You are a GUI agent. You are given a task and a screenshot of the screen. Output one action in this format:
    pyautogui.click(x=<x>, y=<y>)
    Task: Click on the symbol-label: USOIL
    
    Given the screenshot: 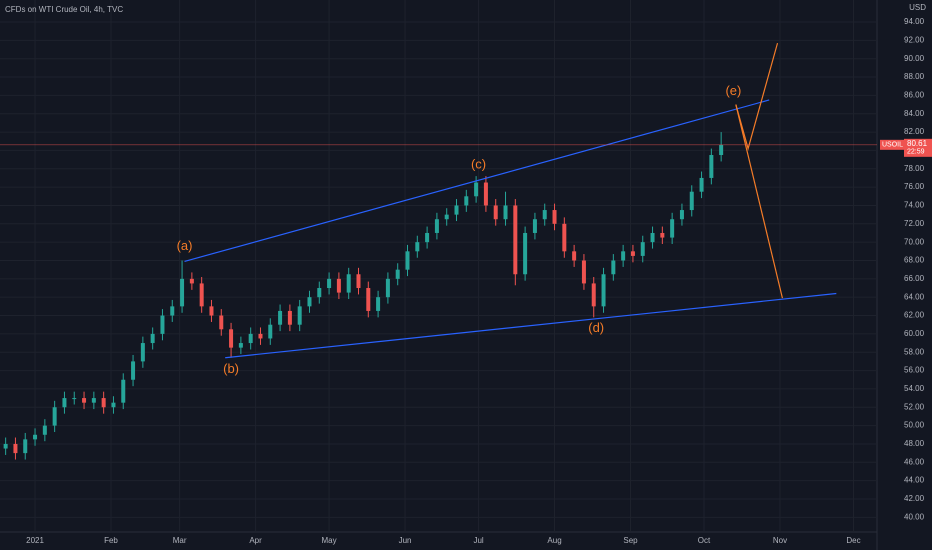 What is the action you would take?
    pyautogui.click(x=892, y=145)
    